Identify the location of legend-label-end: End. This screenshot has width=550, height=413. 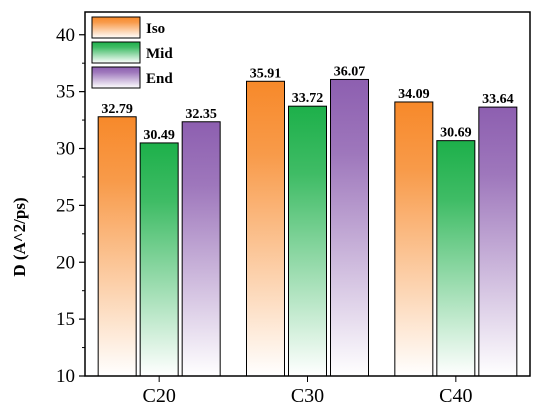
(159, 79).